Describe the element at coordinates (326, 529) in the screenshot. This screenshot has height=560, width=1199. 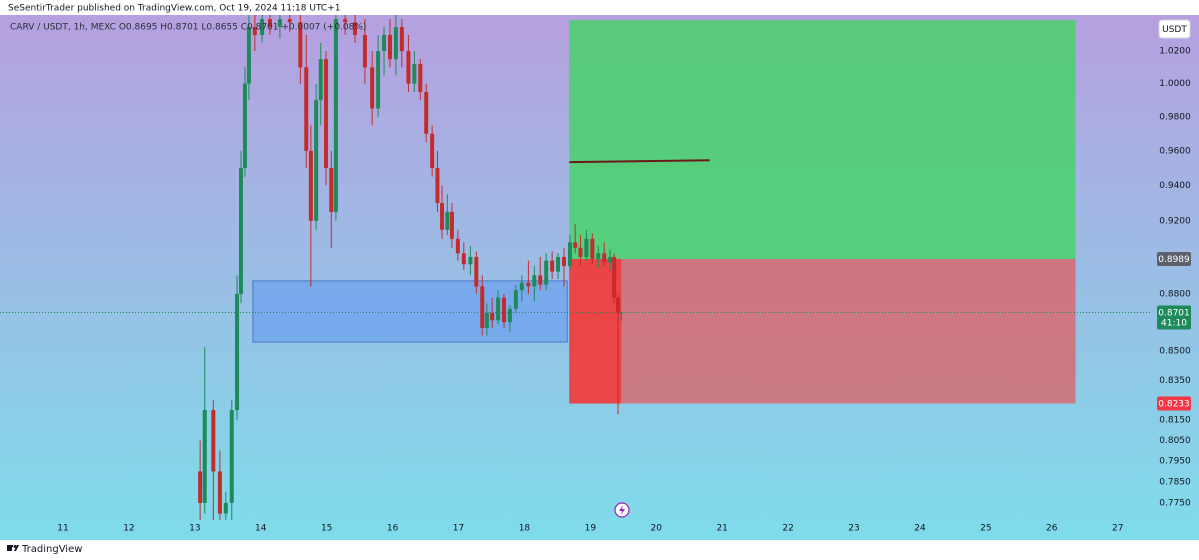
I see `x-tick-label: 15` at that location.